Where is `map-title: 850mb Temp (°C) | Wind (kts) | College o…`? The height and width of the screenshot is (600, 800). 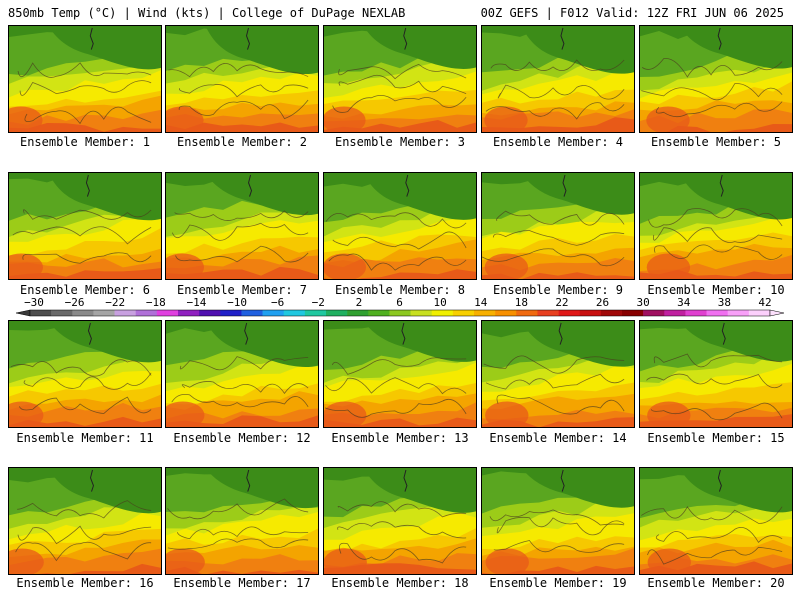
map-title: 850mb Temp (°C) | Wind (kts) | College o… is located at coordinates (207, 13).